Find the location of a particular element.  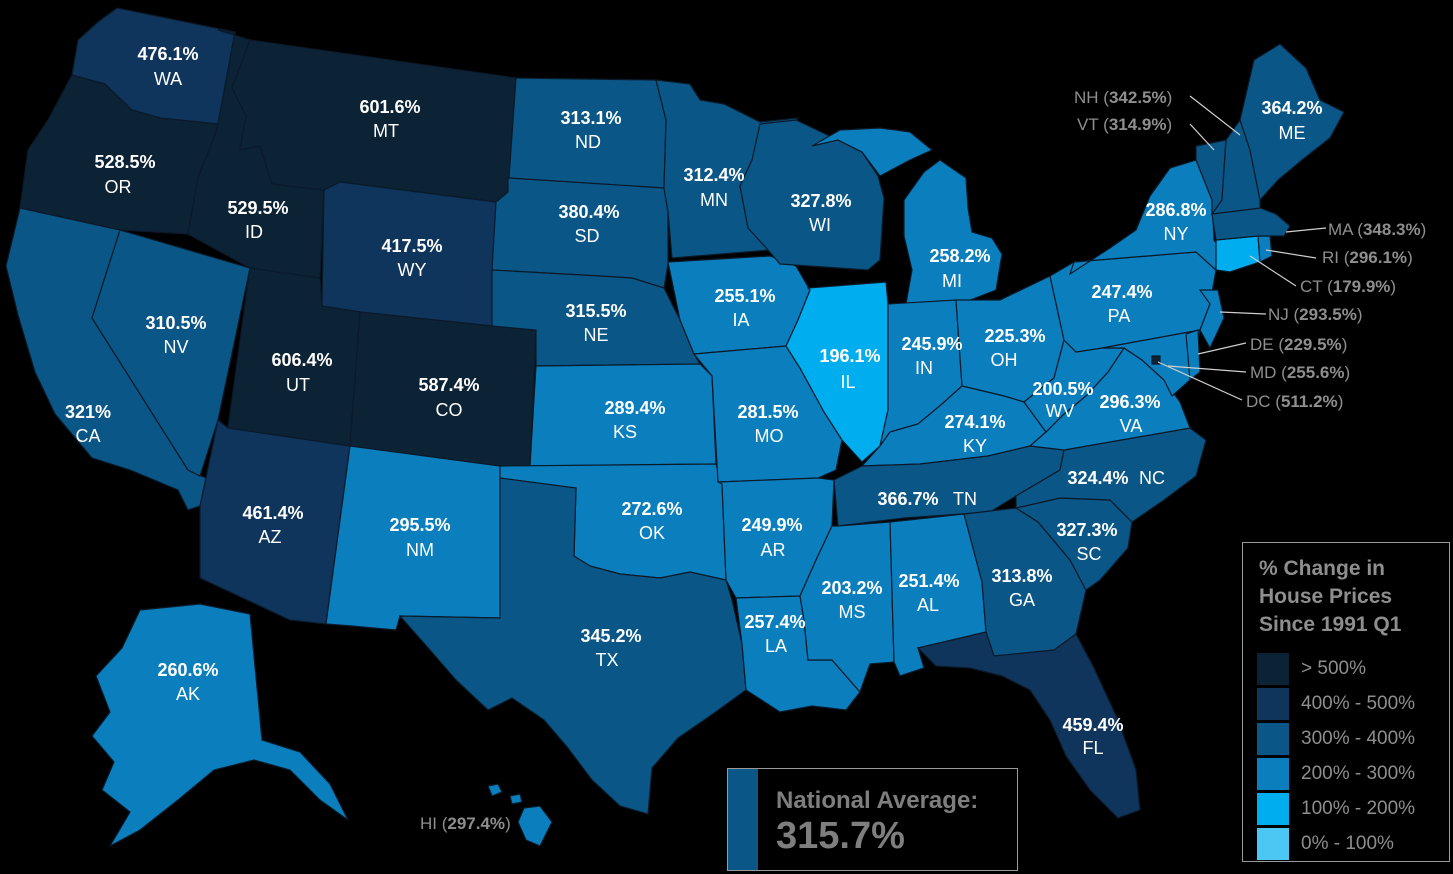

label-abbr-NE: NE is located at coordinates (595, 335).